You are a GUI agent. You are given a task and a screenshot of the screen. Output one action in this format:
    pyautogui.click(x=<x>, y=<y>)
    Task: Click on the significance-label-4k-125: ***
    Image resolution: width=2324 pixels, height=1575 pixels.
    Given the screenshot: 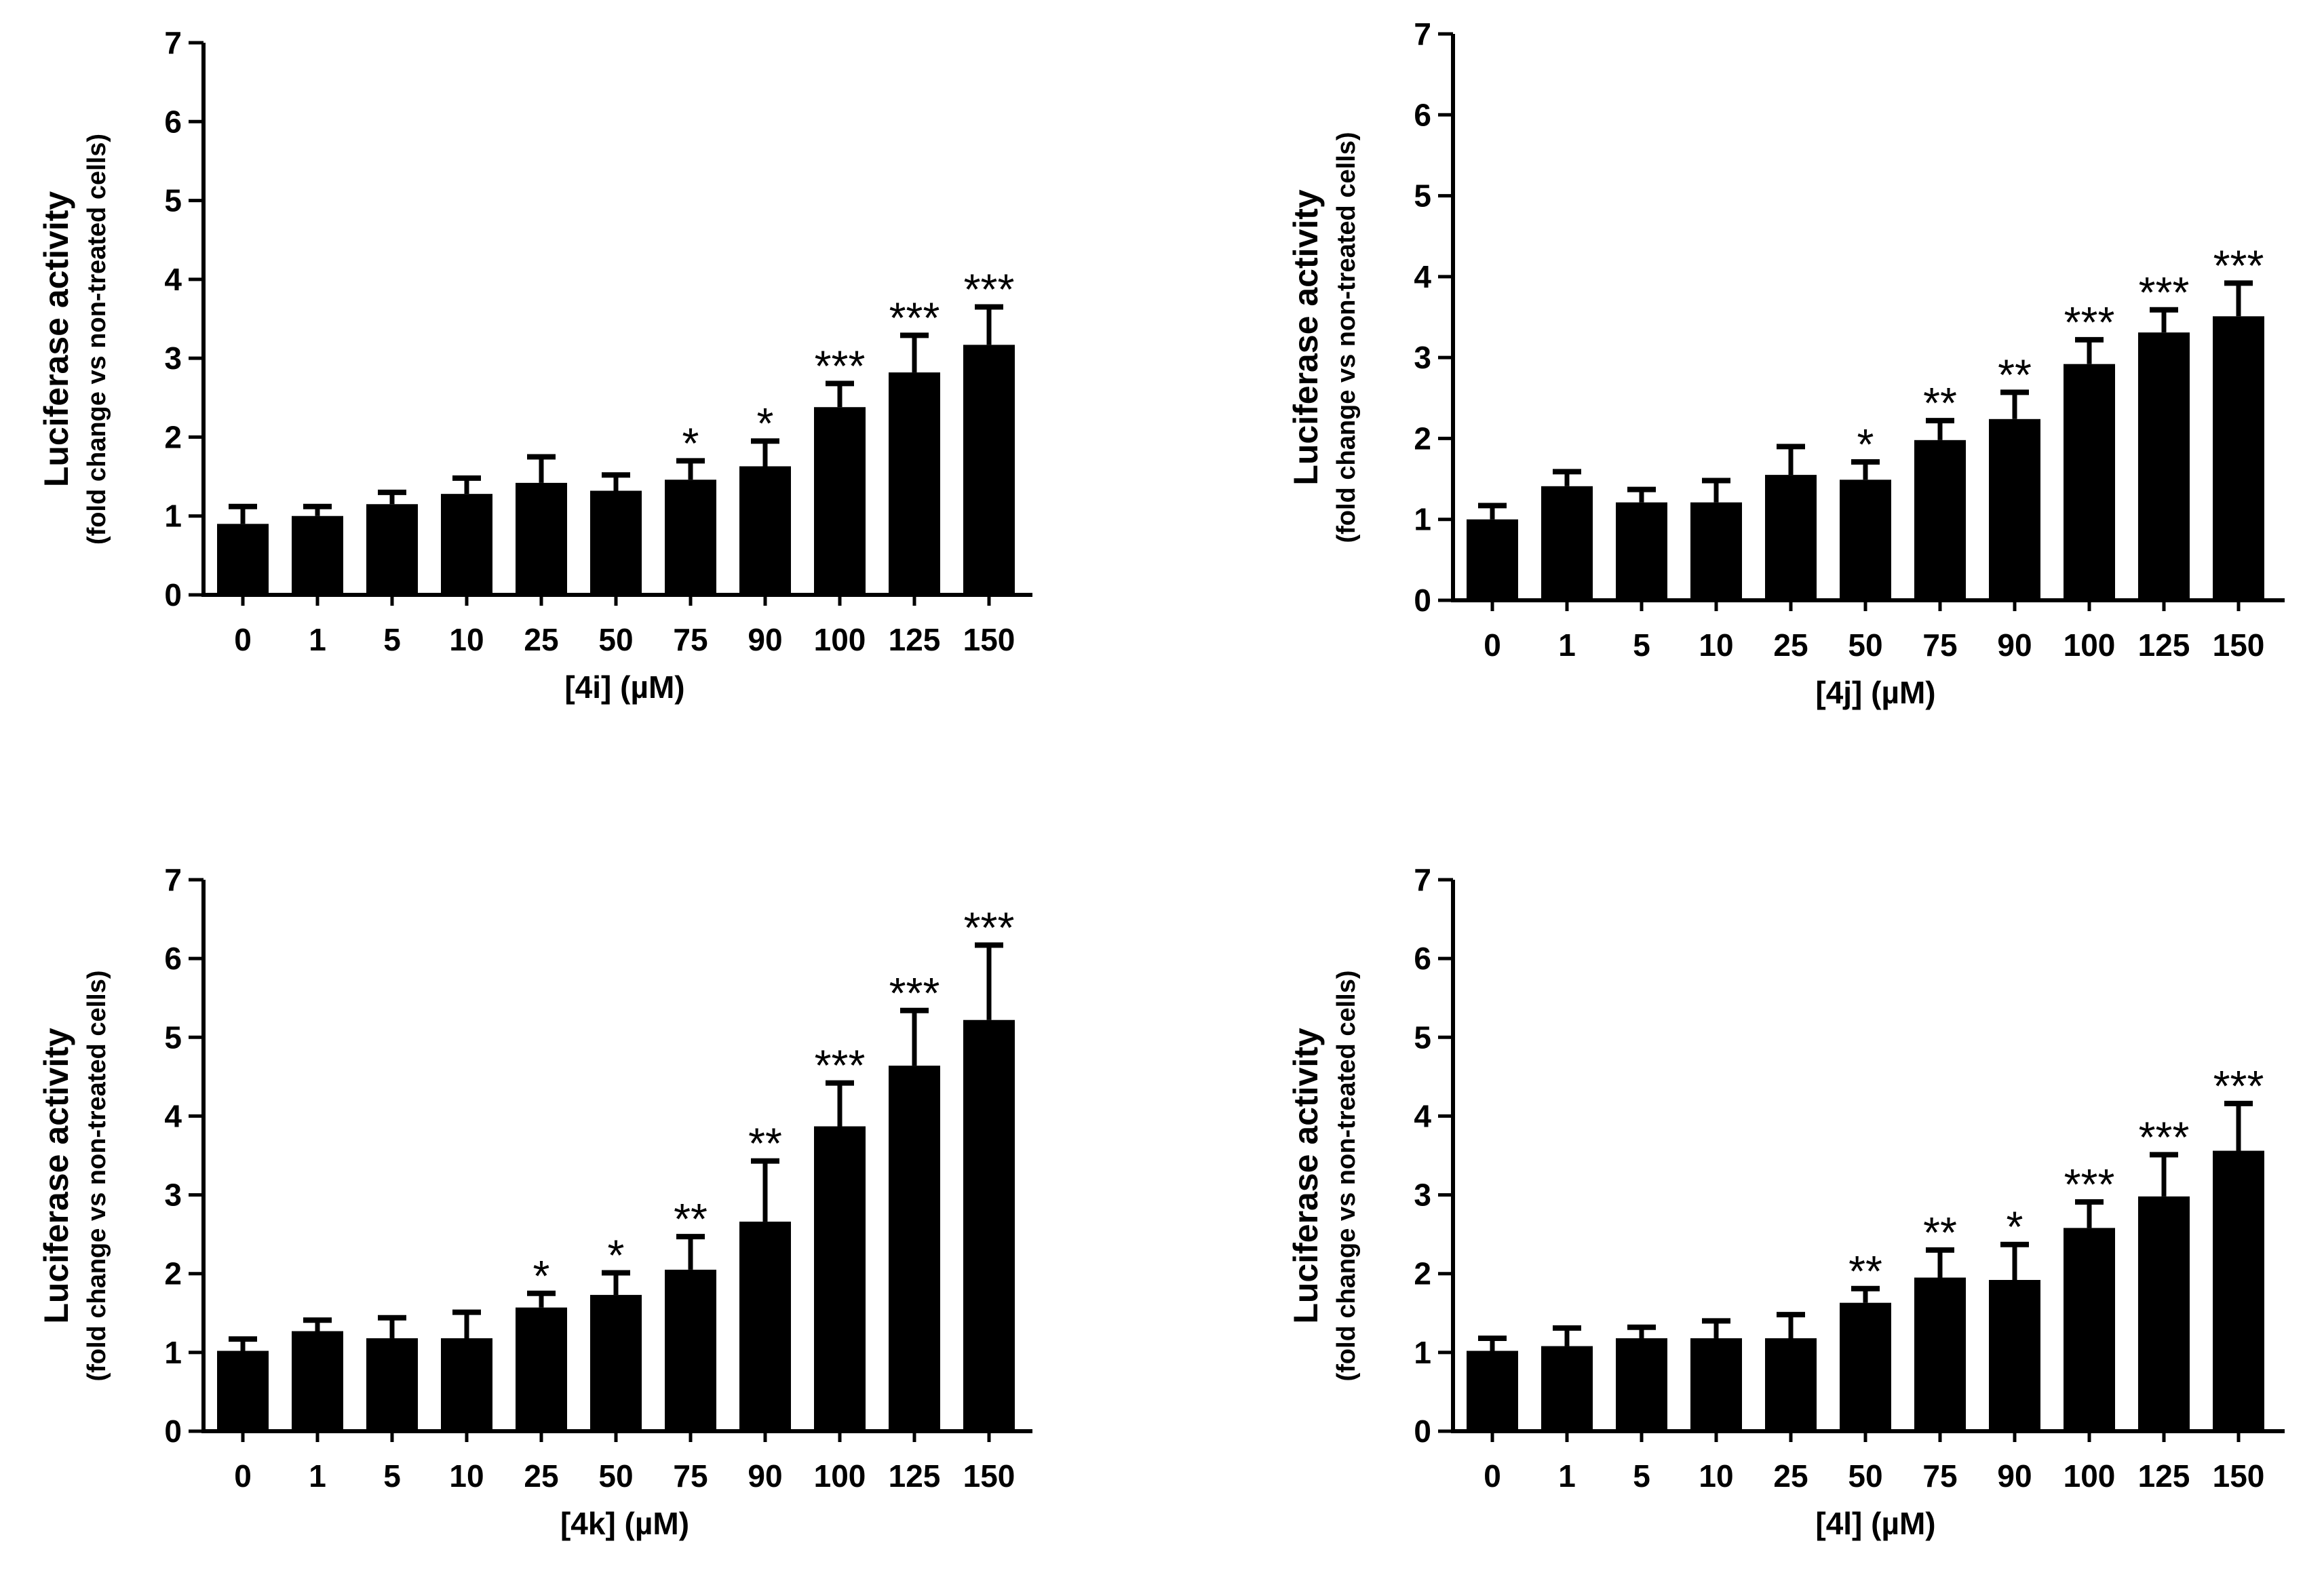 What is the action you would take?
    pyautogui.click(x=915, y=993)
    